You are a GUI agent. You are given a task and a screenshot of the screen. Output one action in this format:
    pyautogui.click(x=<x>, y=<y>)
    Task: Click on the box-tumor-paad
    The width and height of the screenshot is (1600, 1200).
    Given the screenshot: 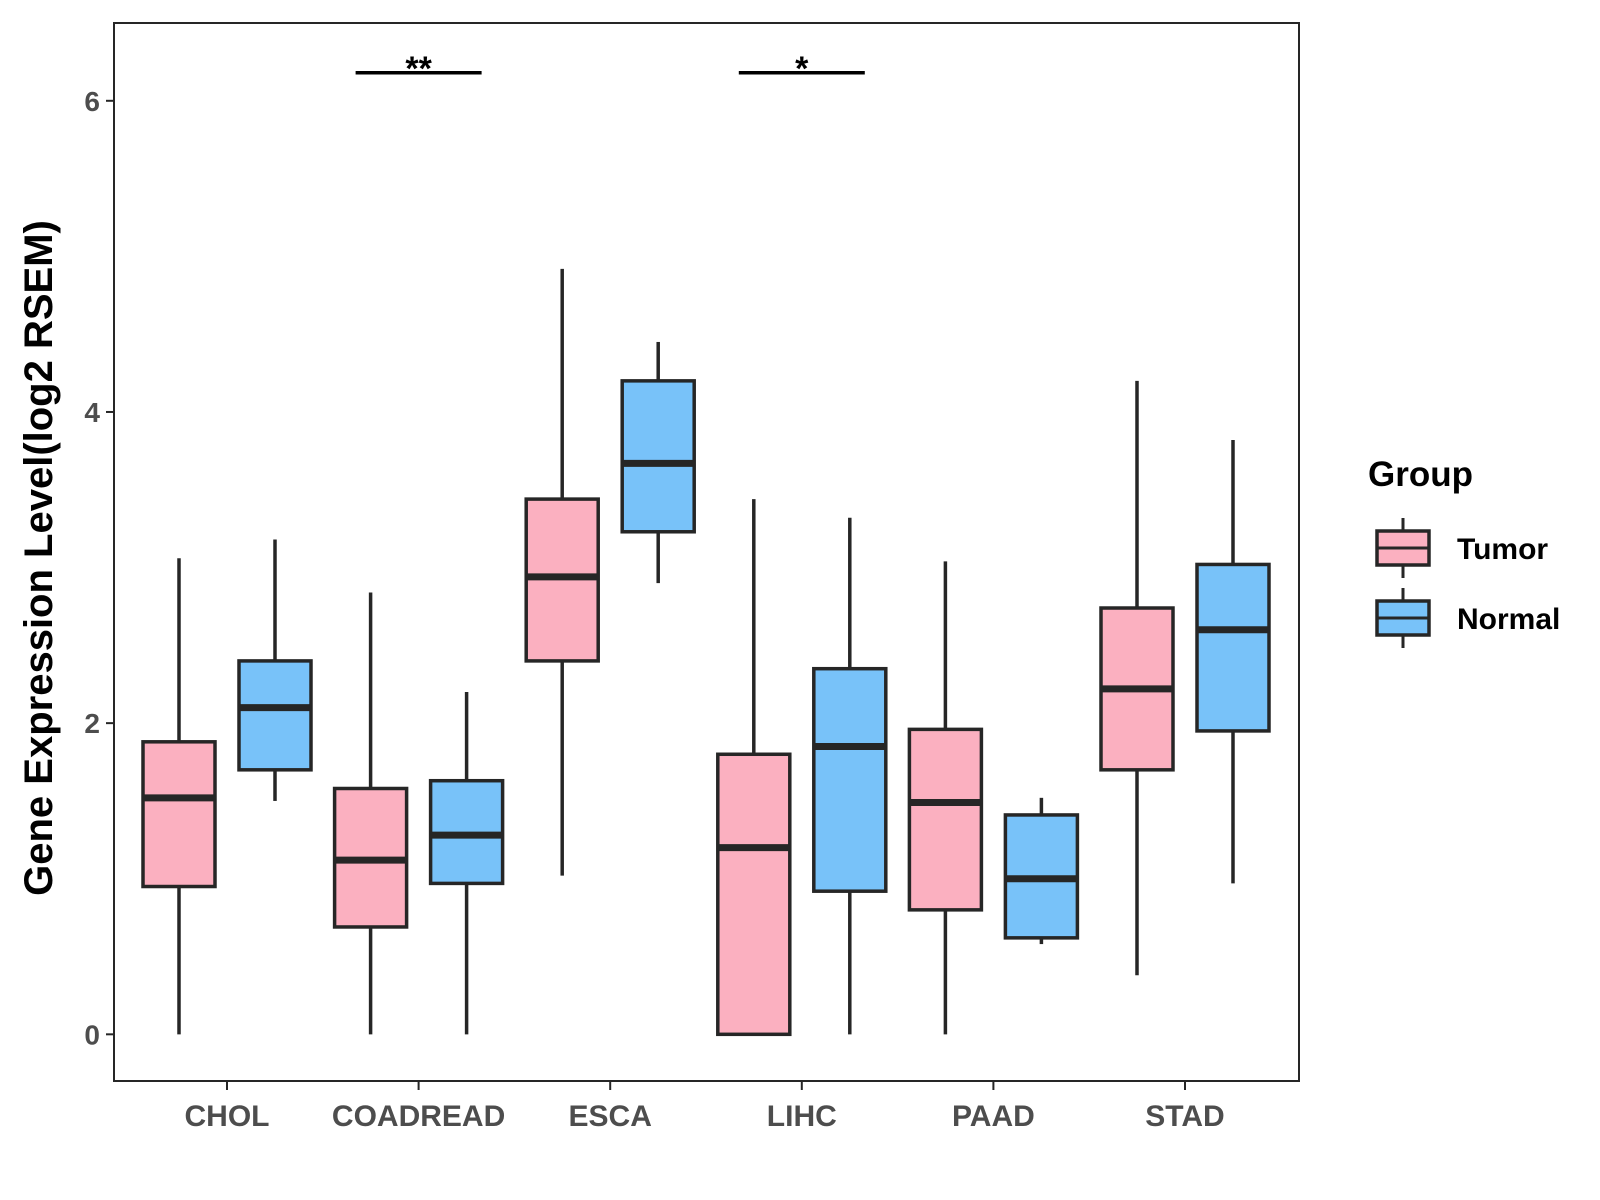 What is the action you would take?
    pyautogui.click(x=945, y=798)
    